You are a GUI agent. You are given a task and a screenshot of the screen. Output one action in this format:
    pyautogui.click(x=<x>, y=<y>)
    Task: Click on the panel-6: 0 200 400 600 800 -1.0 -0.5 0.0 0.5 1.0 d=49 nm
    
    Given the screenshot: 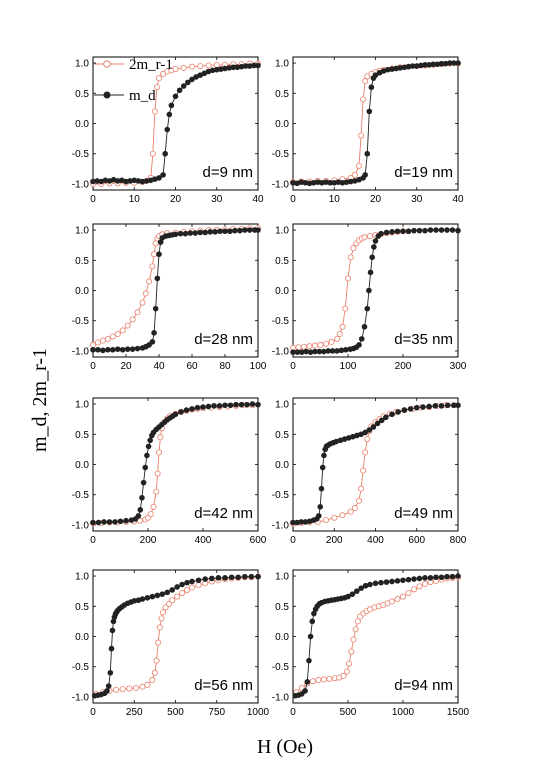 What is the action you would take?
    pyautogui.click(x=369, y=471)
    